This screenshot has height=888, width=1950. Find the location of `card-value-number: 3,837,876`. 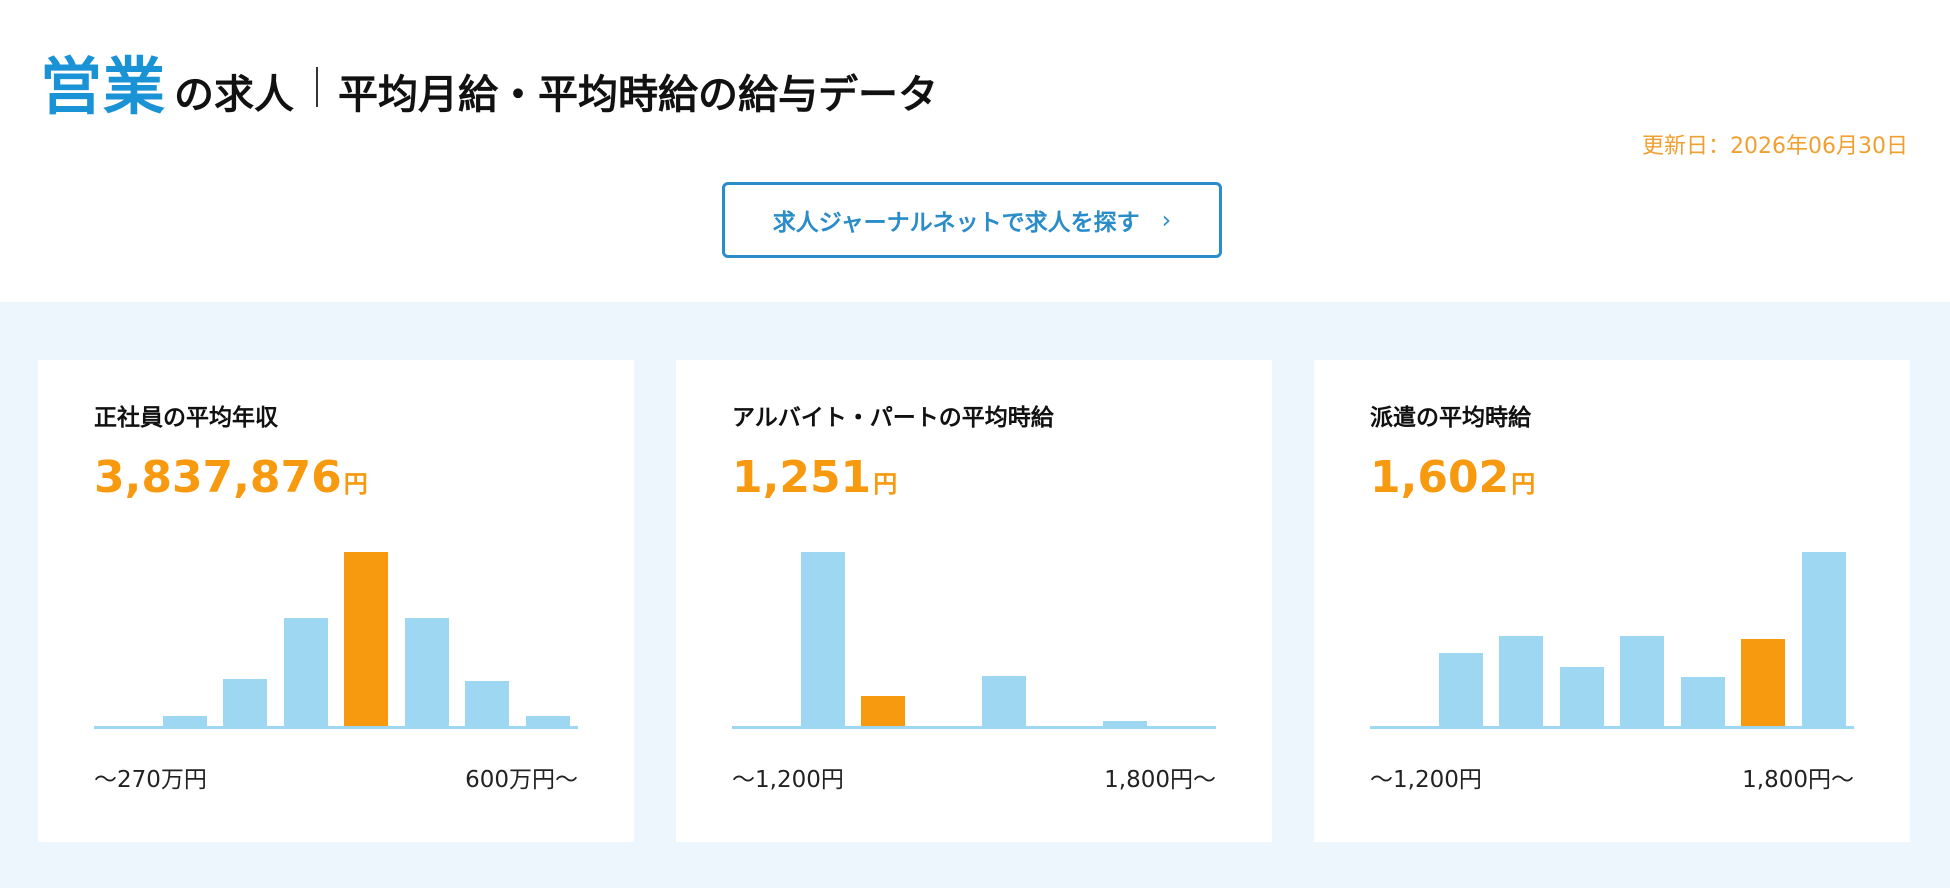

card-value-number: 3,837,876 is located at coordinates (218, 477).